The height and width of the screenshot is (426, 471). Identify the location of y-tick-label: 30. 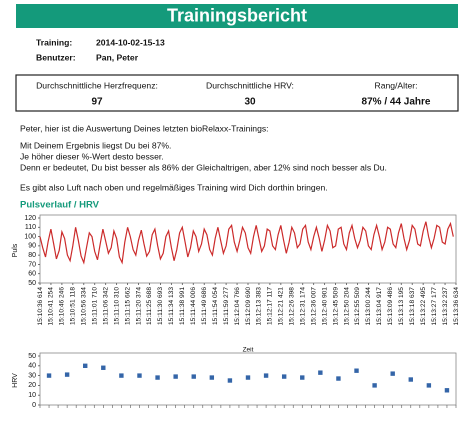
(32, 375).